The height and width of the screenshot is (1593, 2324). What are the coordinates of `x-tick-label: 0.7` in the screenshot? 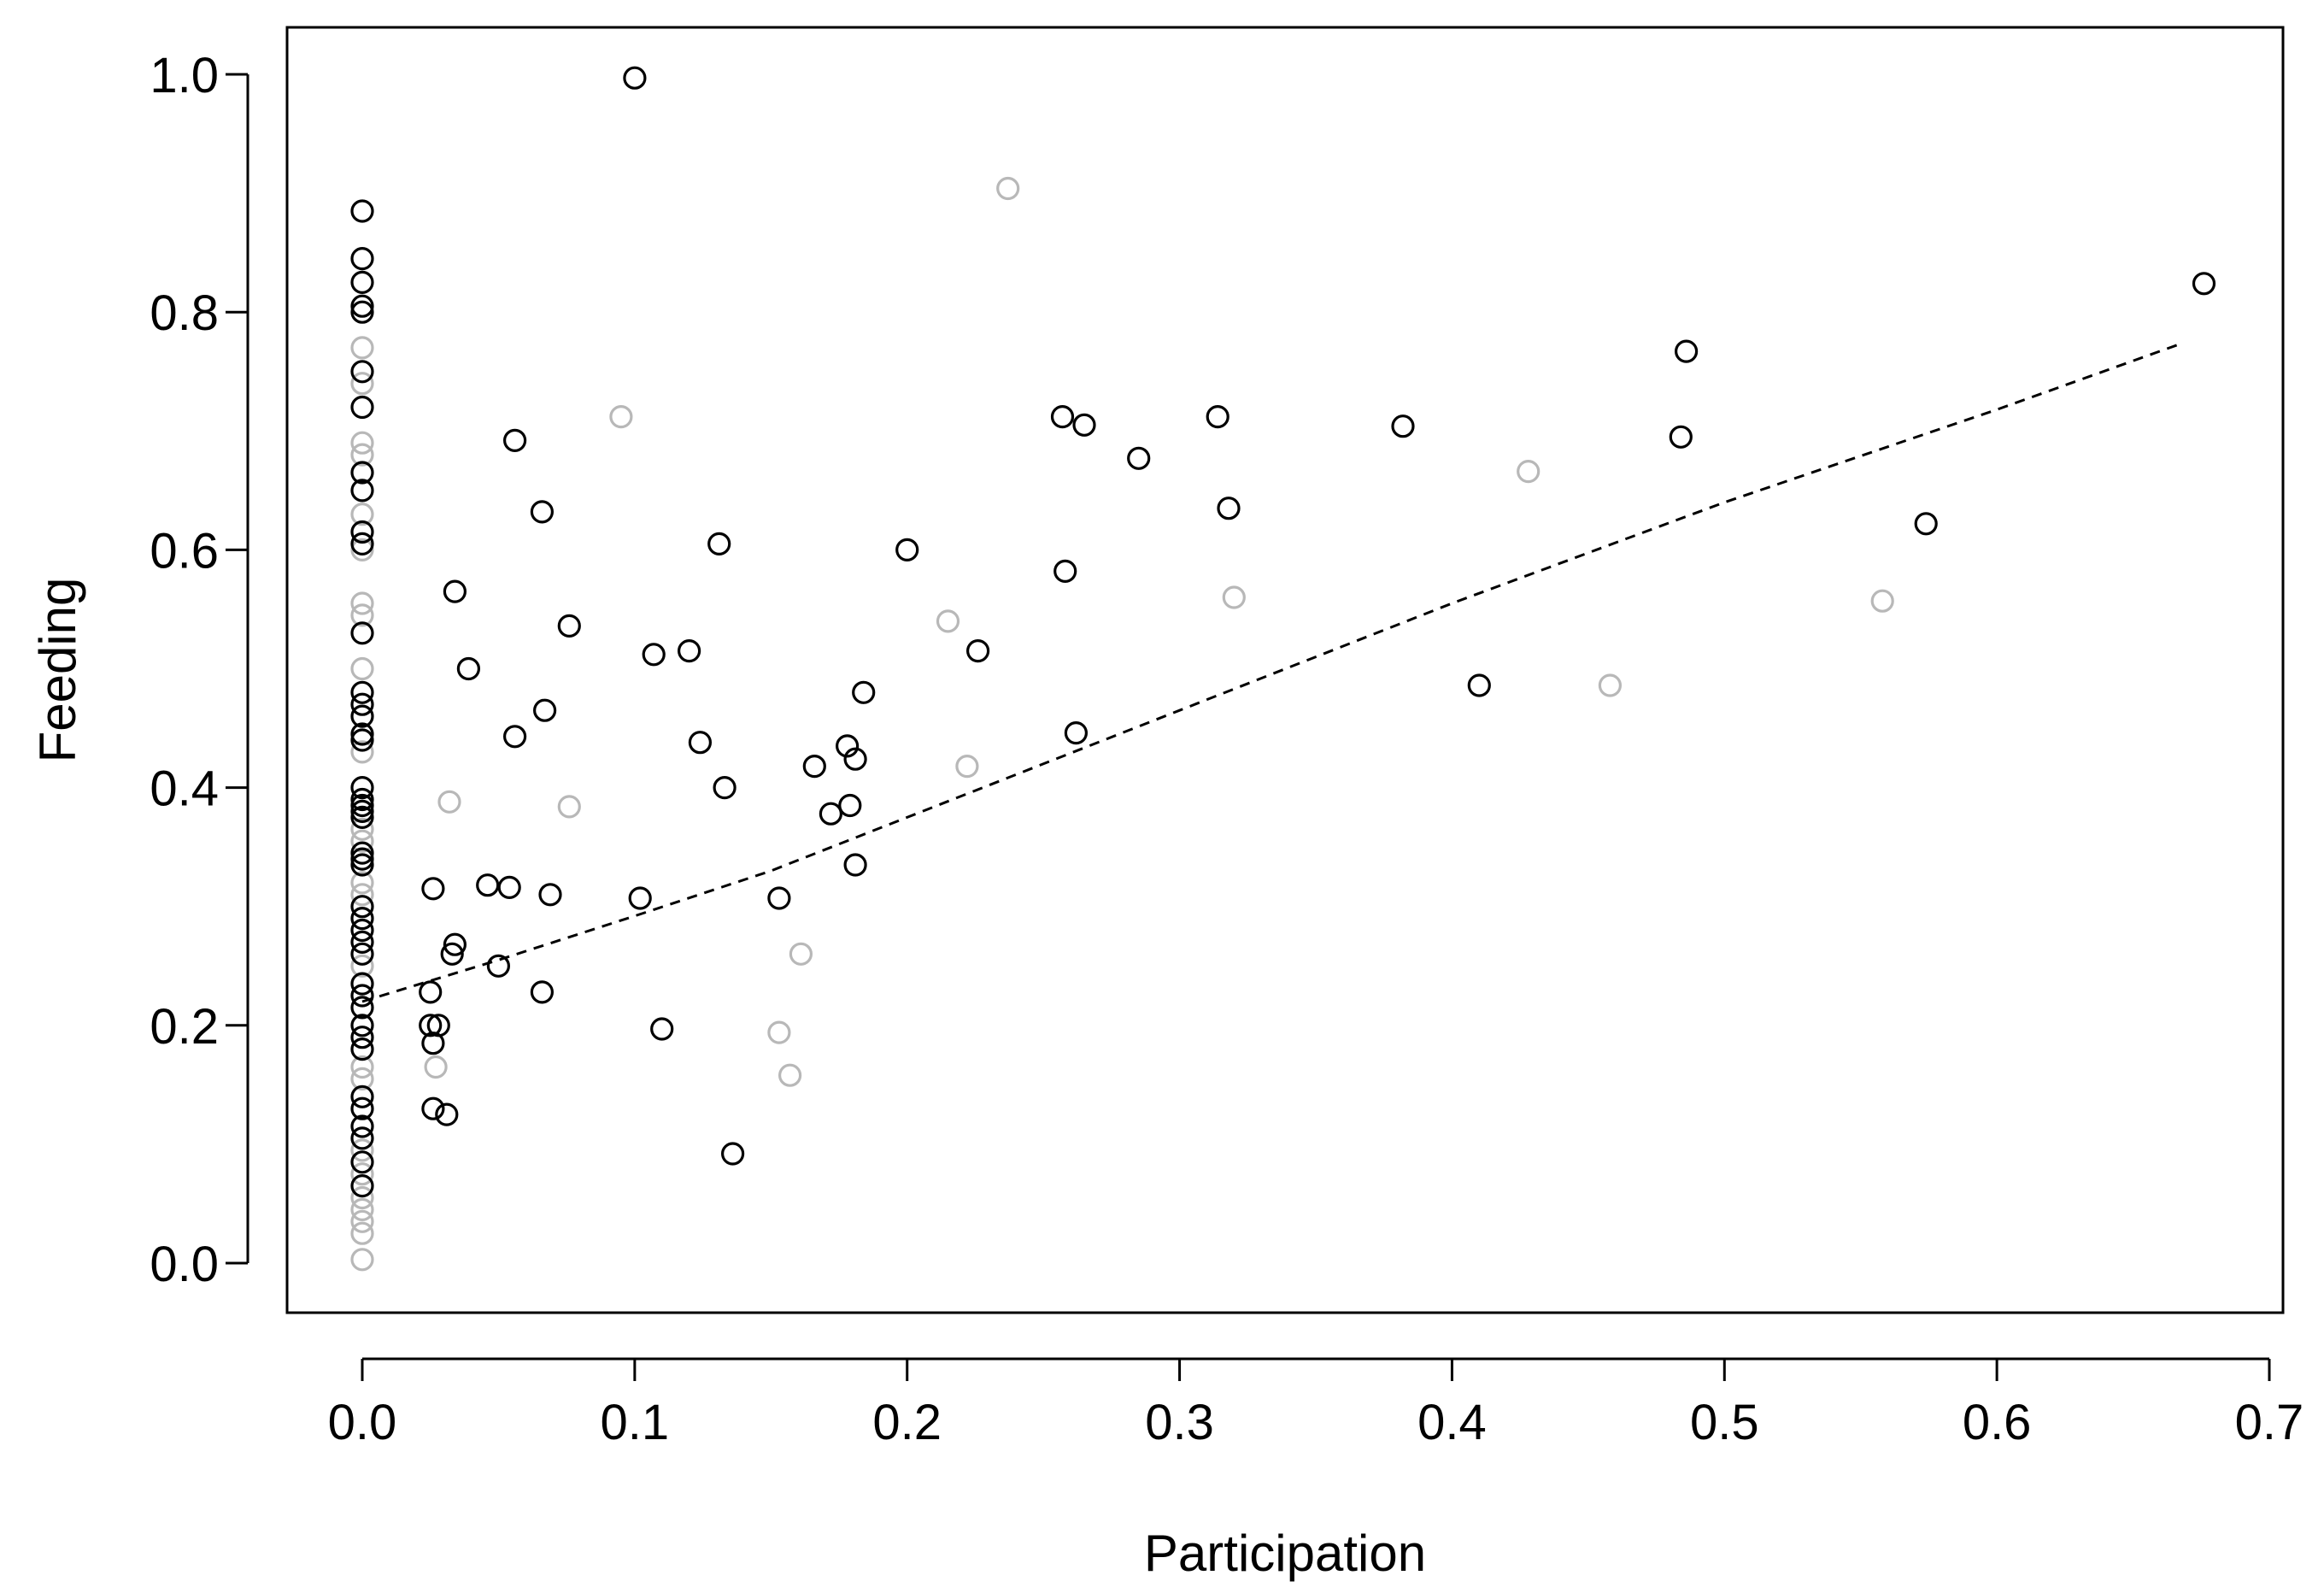 It's located at (2269, 1422).